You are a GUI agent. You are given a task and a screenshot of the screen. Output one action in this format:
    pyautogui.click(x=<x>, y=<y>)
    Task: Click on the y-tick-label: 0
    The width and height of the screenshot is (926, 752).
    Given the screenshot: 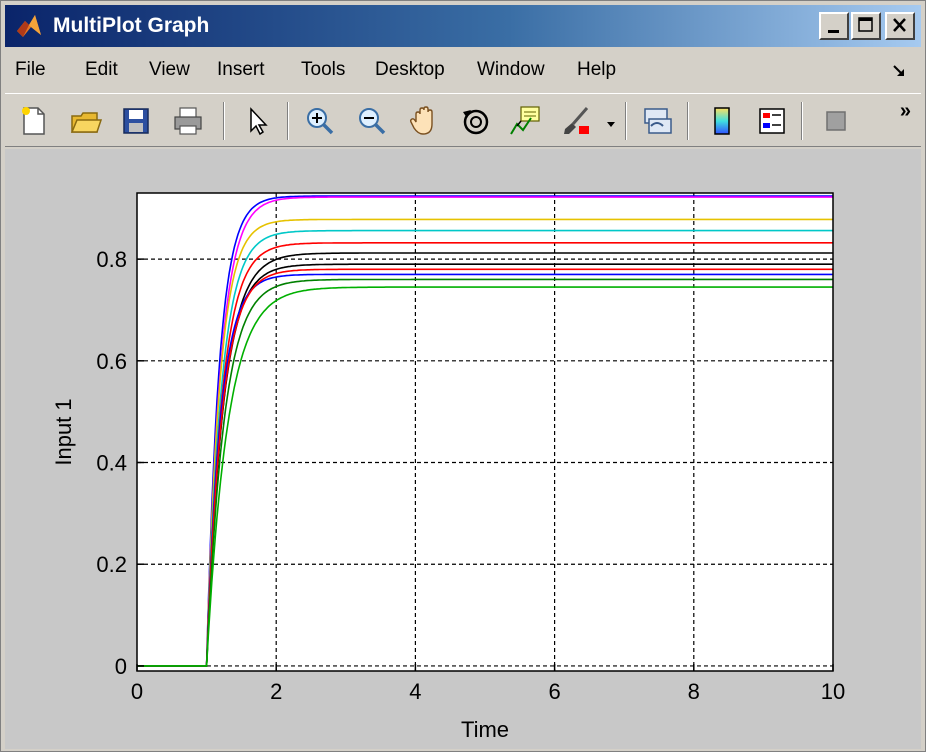 What is the action you would take?
    pyautogui.click(x=121, y=666)
    